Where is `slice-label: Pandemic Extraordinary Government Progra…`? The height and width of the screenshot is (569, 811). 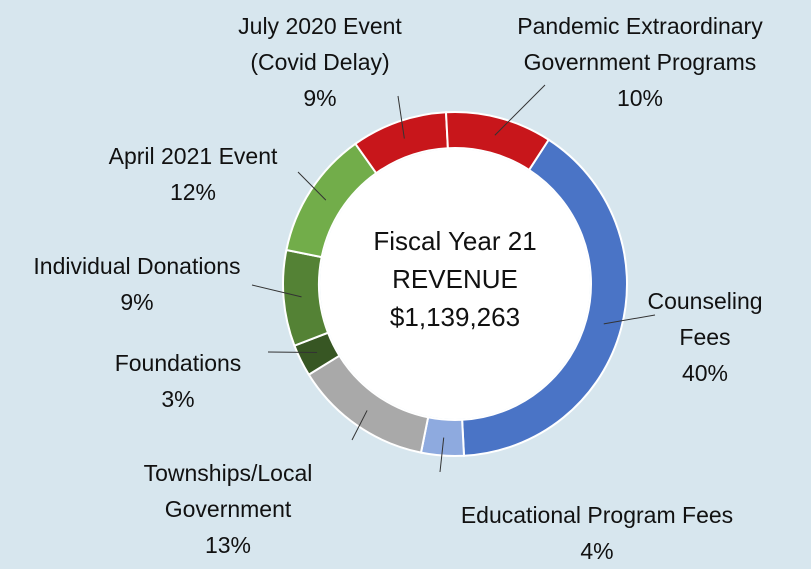
slice-label: Pandemic Extraordinary Government Progra… is located at coordinates (640, 62).